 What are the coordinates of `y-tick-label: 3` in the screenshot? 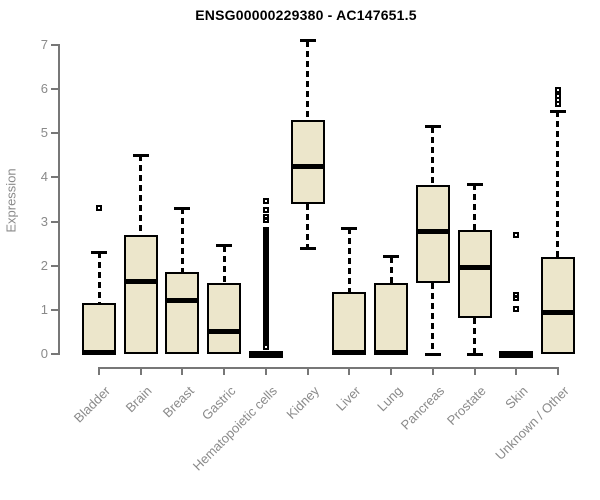 It's located at (44, 221).